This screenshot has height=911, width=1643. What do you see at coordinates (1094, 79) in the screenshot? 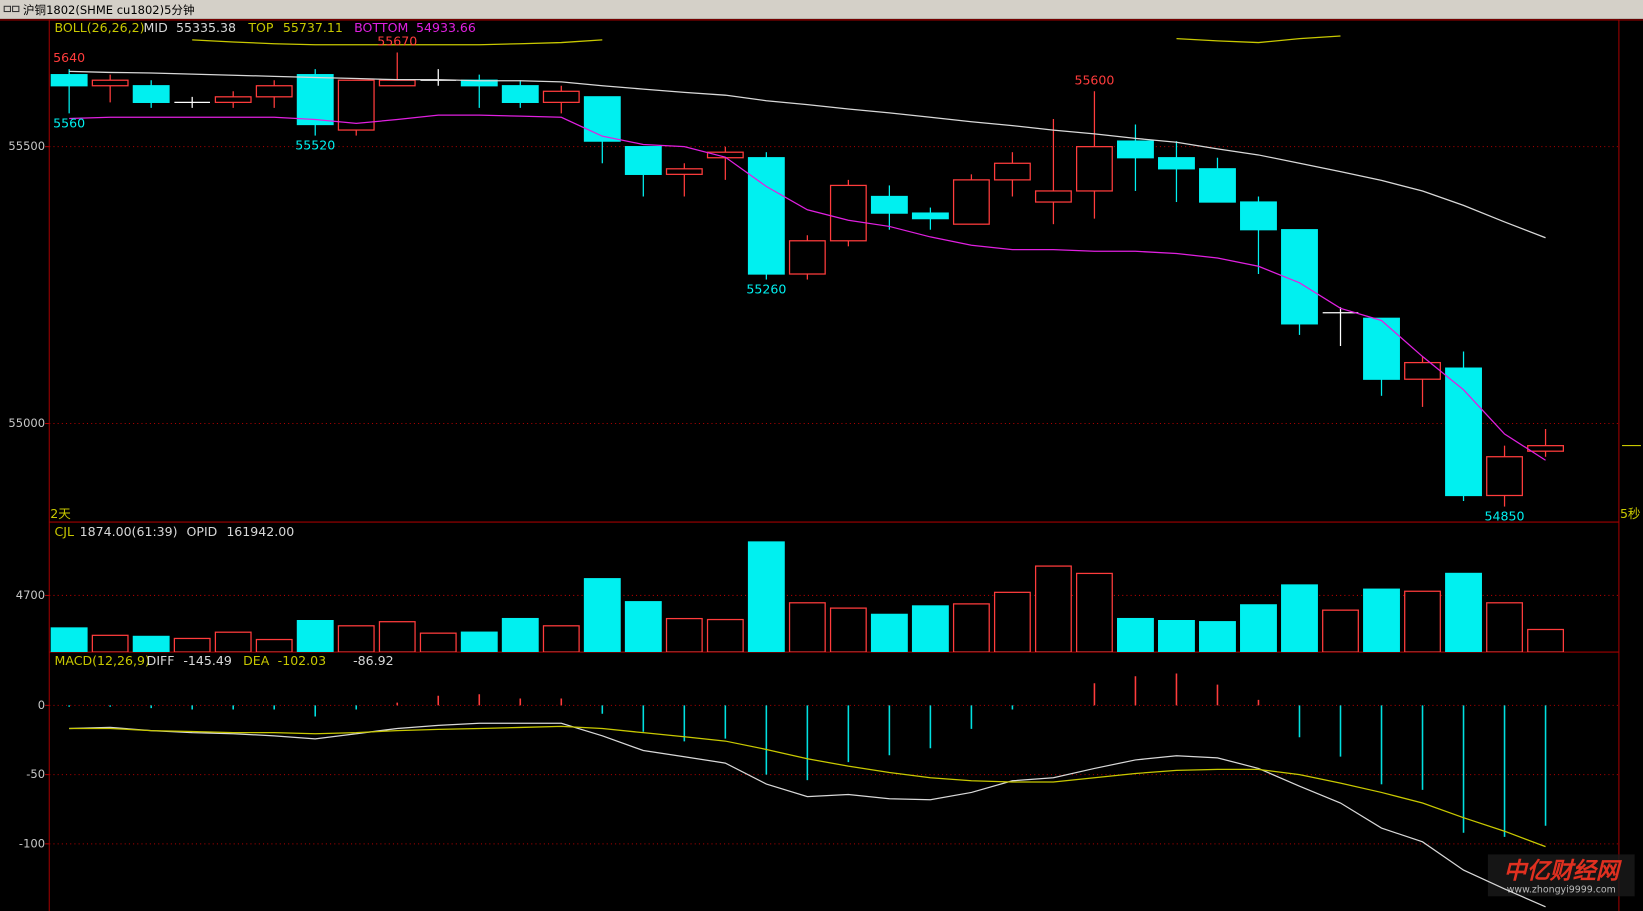
I see `price-annotation: 55600` at bounding box center [1094, 79].